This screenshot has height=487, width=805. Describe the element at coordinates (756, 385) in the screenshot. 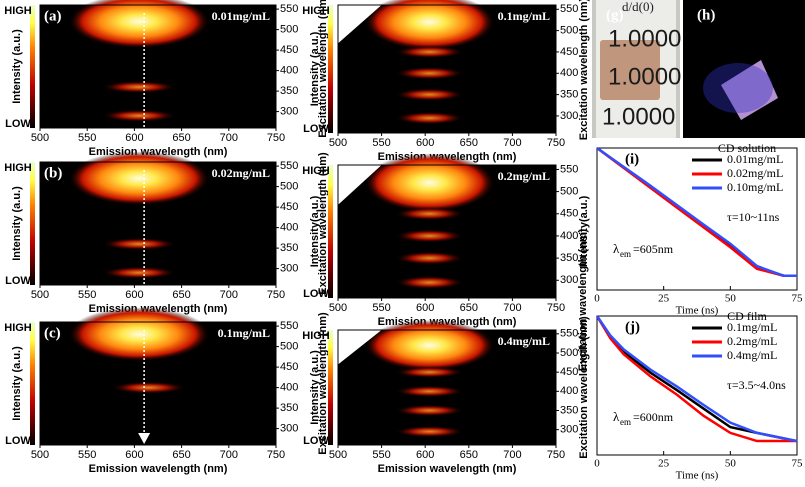

I see `lifetime: τ=3.5~4.0ns` at that location.